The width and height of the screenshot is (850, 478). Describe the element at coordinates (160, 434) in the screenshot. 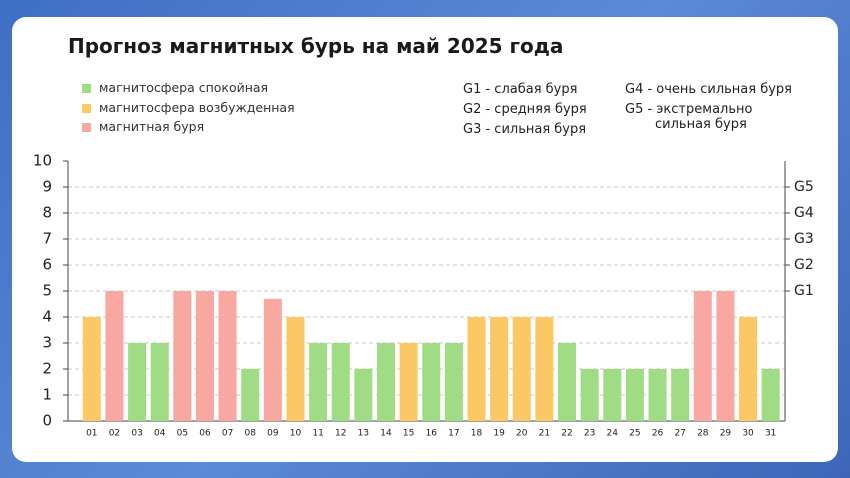

I see `x-tick-label: 04` at that location.